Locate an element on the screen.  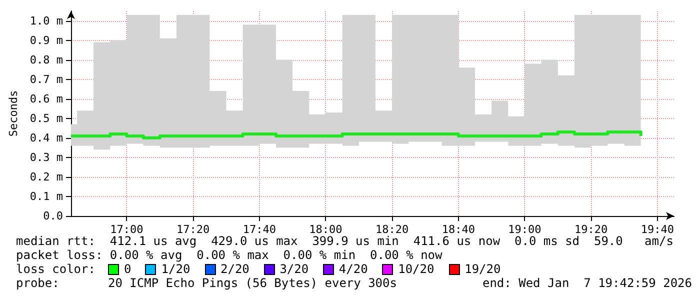
text: 4/20 is located at coordinates (353, 269).